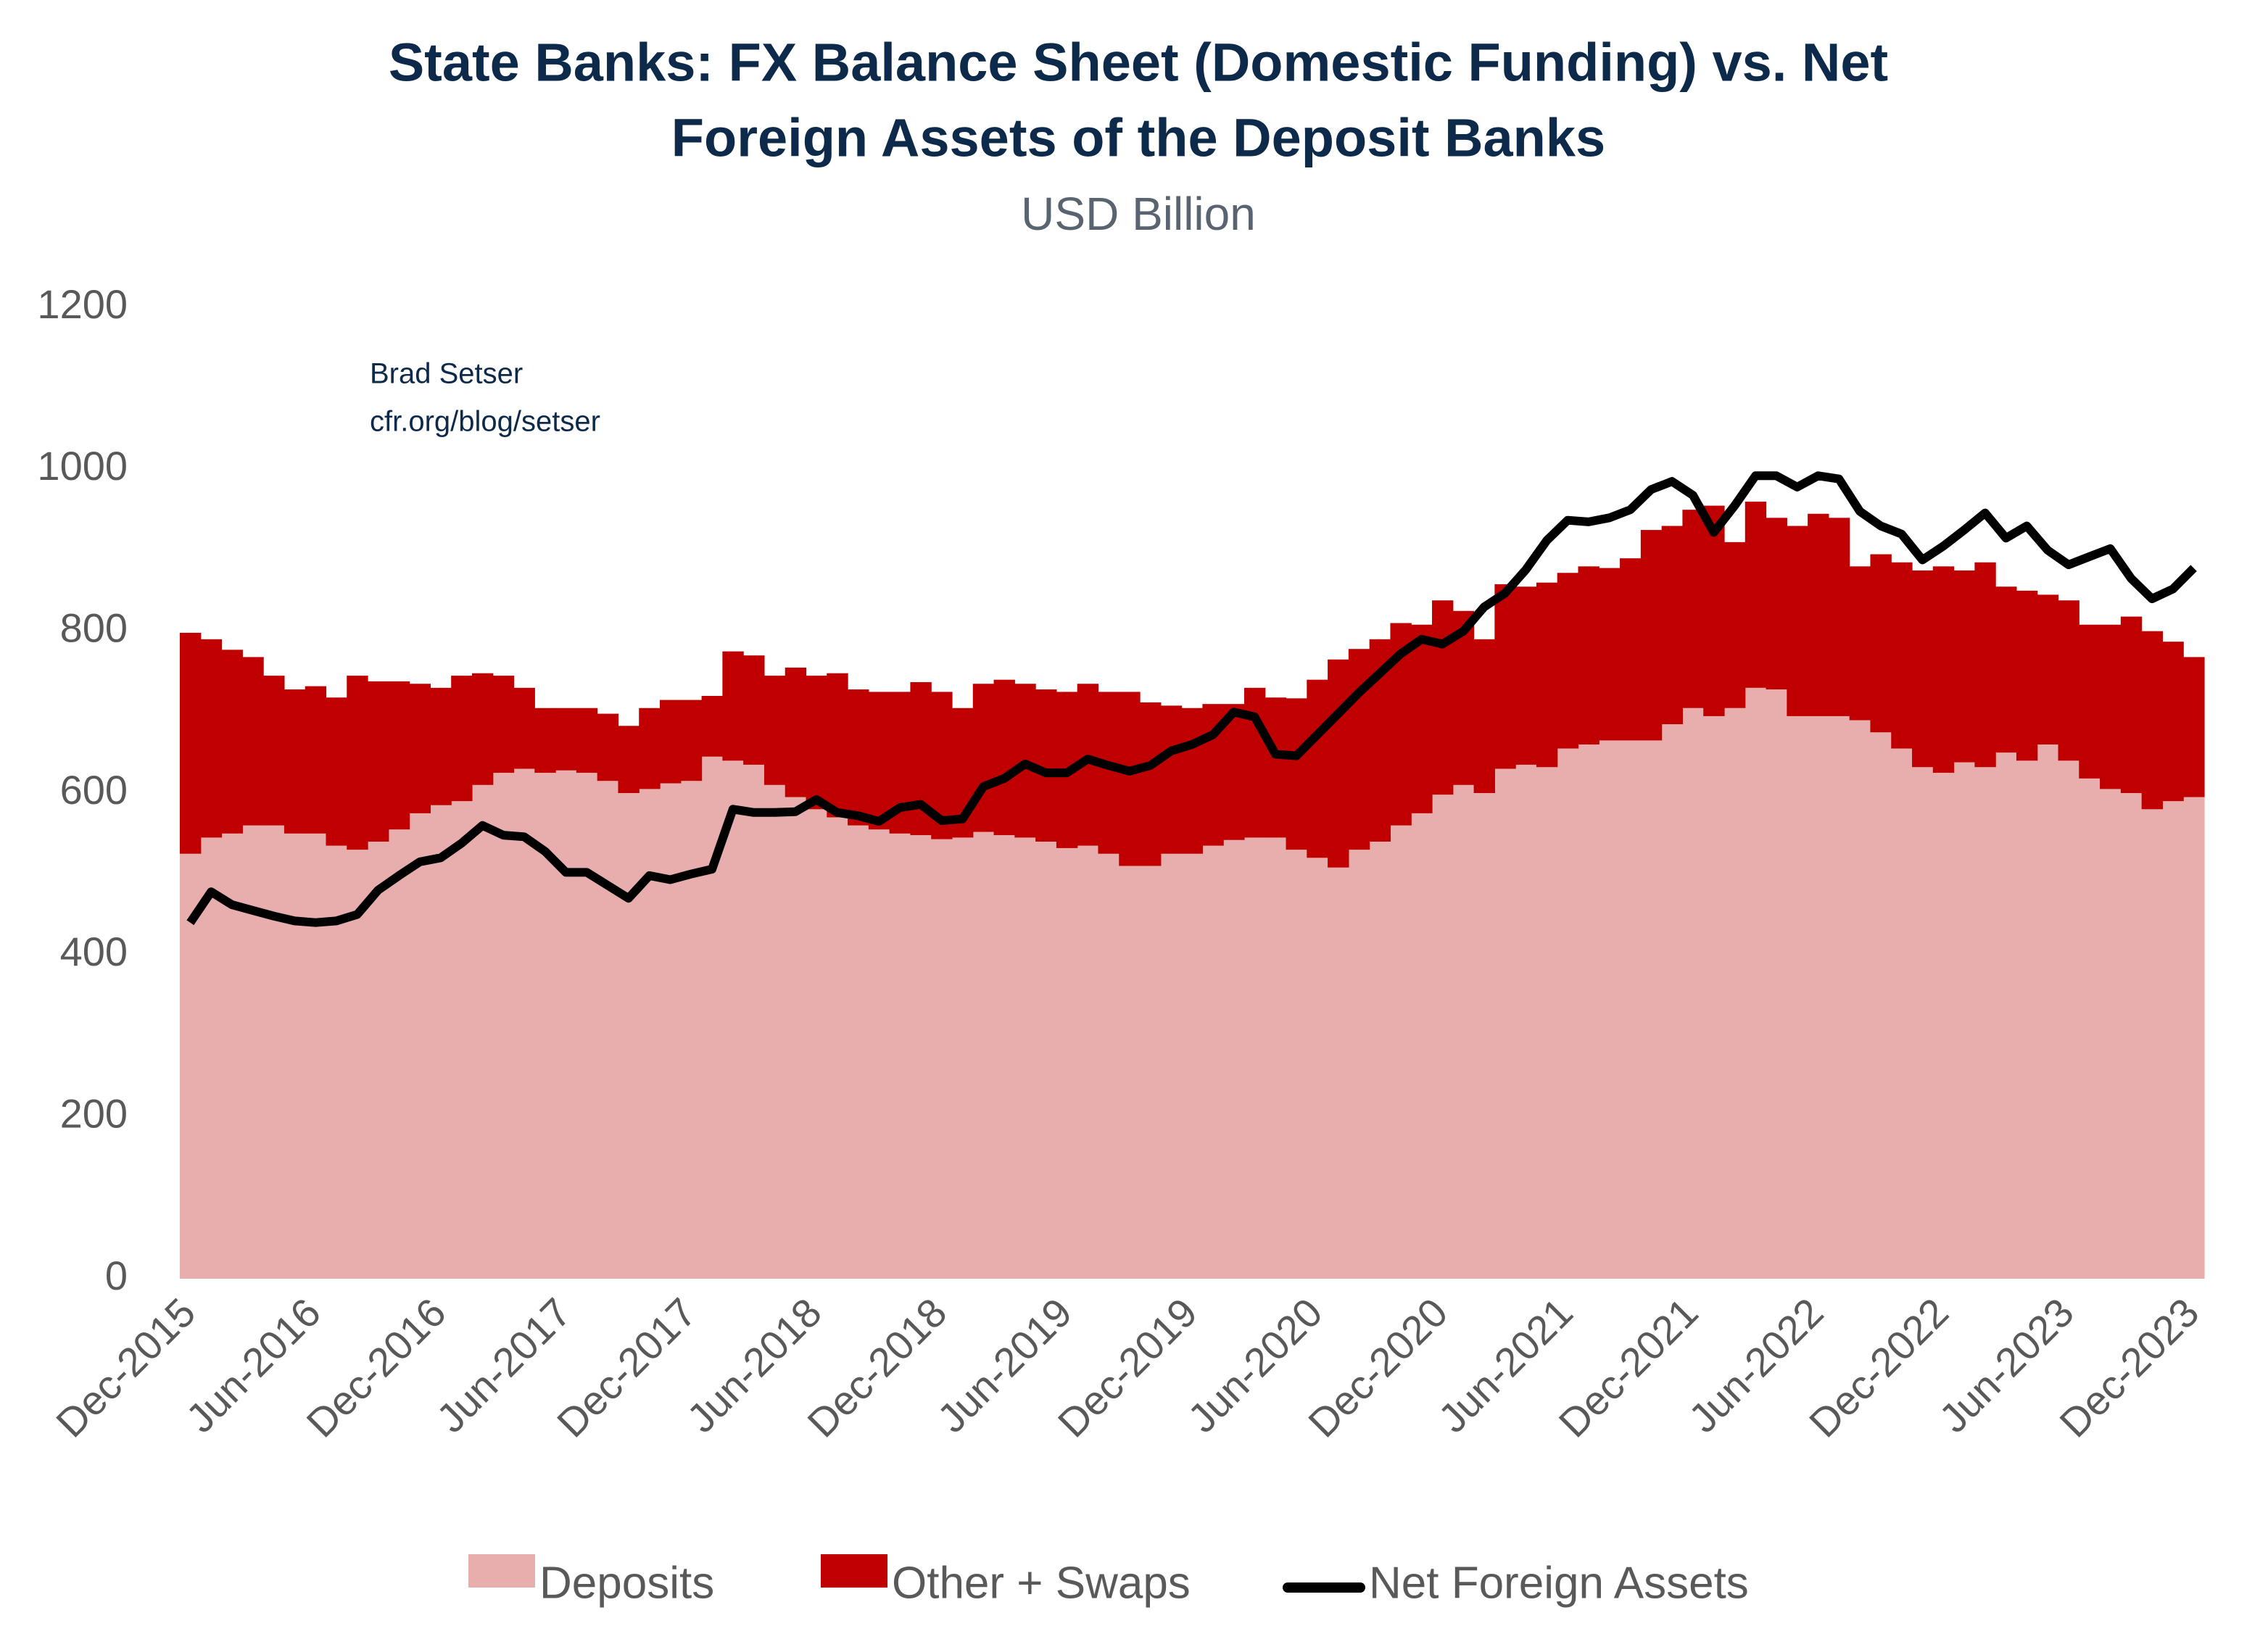  What do you see at coordinates (591, 1581) in the screenshot?
I see `legend-item: Deposits` at bounding box center [591, 1581].